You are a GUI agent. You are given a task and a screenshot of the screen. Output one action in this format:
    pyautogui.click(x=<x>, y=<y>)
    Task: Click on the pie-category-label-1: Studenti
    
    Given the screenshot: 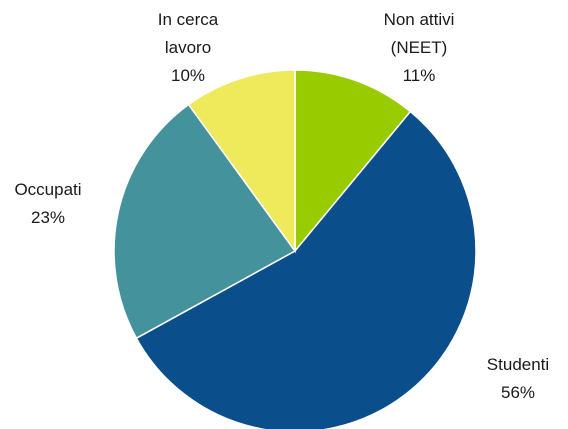 What is the action you would take?
    pyautogui.click(x=518, y=364)
    